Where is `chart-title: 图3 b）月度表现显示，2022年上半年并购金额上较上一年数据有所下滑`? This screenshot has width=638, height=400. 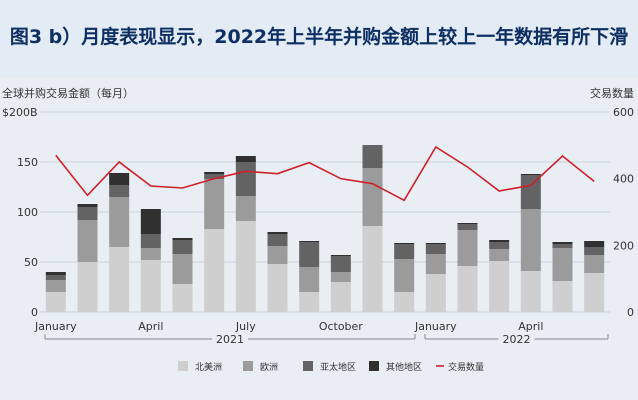 chart-title: 图3 b）月度表现显示，2022年上半年并购金额上较上一年数据有所下滑 is located at coordinates (319, 37).